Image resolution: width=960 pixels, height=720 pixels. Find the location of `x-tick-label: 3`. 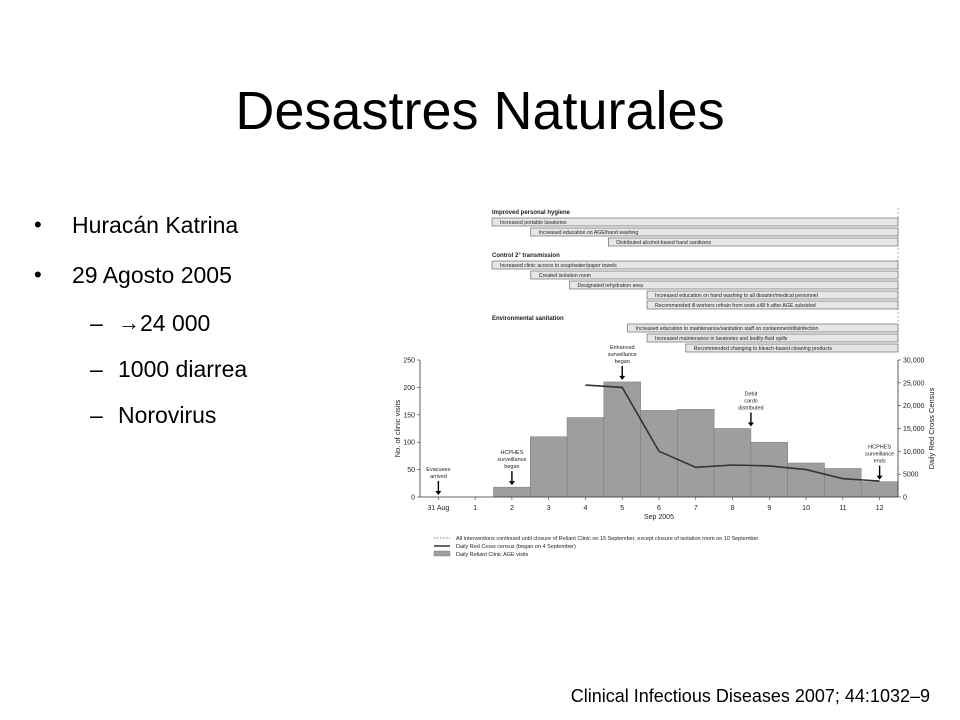

x-tick-label: 3 is located at coordinates (549, 508).